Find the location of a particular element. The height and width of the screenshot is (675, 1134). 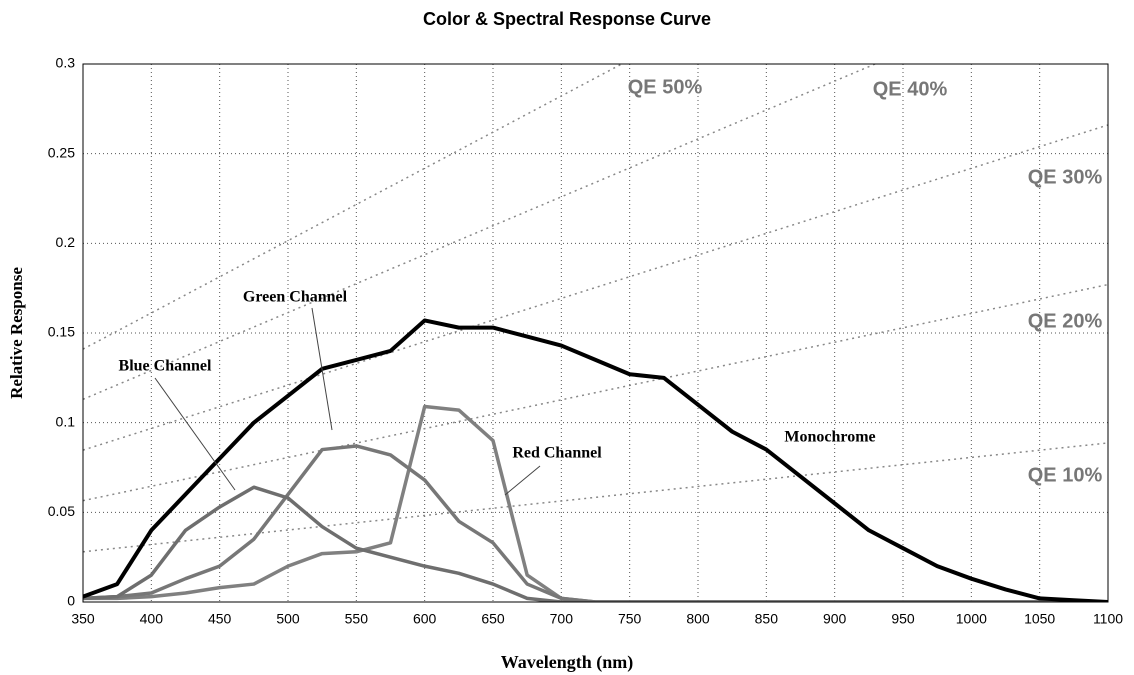

x-tick-label: 600 is located at coordinates (425, 619).